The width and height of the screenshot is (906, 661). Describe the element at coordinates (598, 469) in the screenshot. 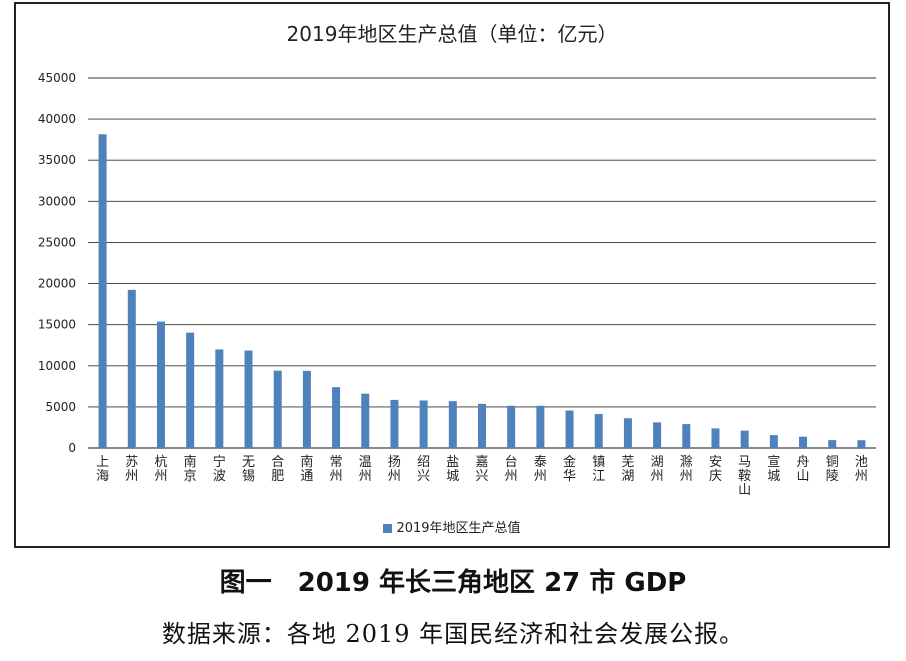

I see `x-tick-label: 镇江` at that location.